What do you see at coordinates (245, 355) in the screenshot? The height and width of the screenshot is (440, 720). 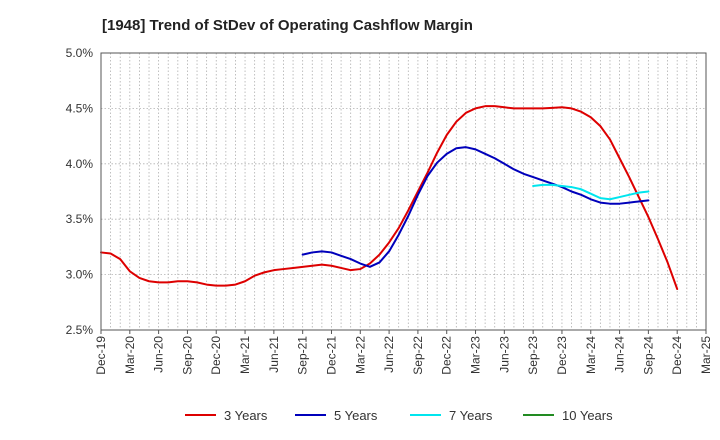 I see `x-tick-label: Mar-21` at bounding box center [245, 355].